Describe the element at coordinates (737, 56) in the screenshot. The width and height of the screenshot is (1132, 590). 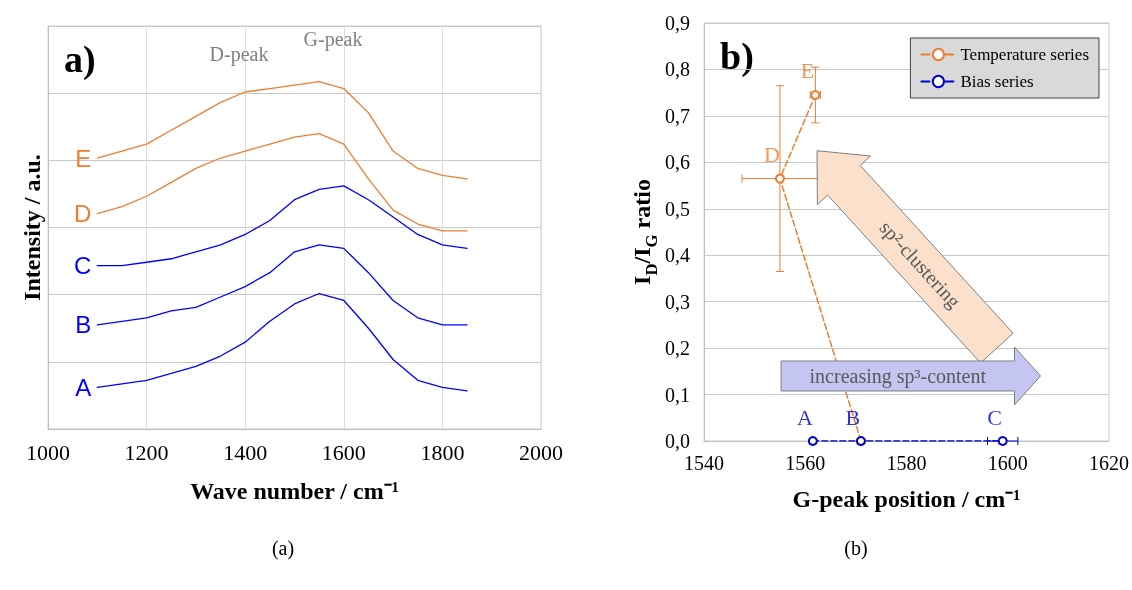
I see `annotation: b)` at that location.